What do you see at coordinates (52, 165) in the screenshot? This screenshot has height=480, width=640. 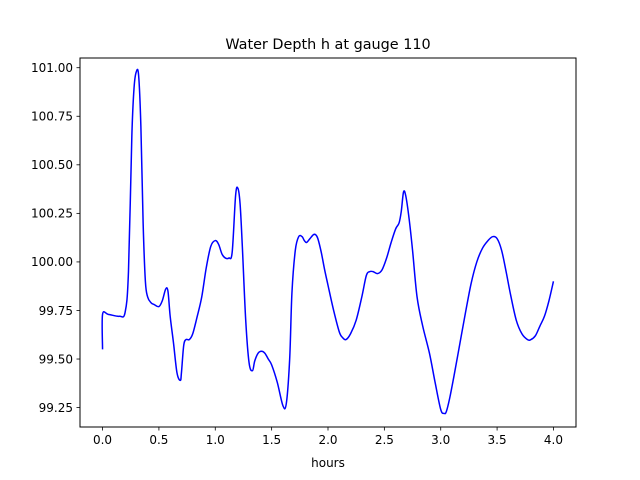 I see `y-tick-label: 100.50` at bounding box center [52, 165].